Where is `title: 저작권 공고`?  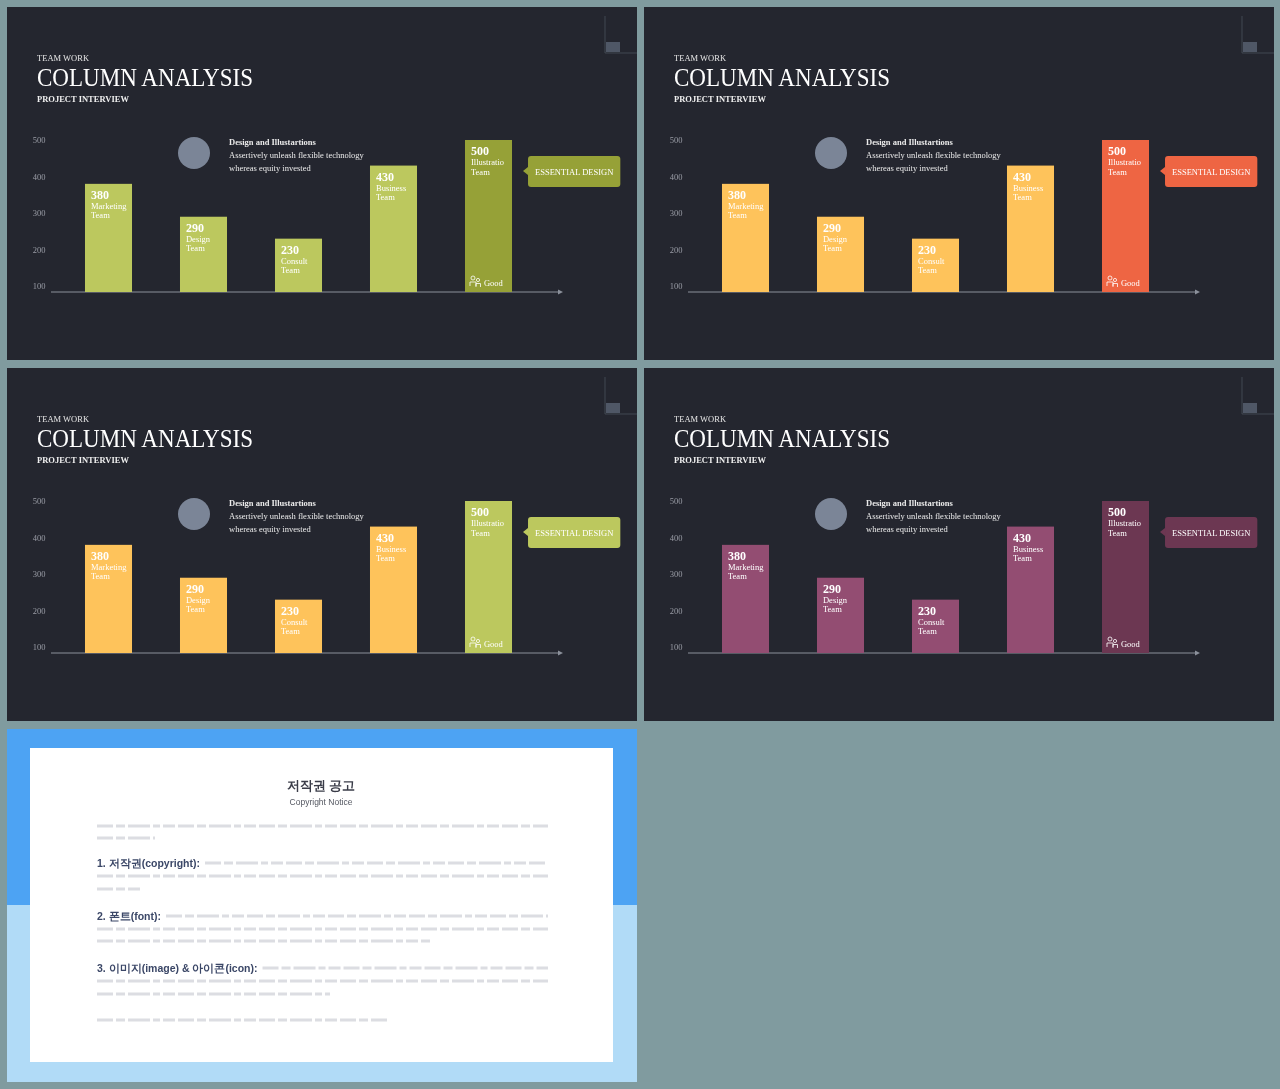
title: 저작권 공고 is located at coordinates (321, 786).